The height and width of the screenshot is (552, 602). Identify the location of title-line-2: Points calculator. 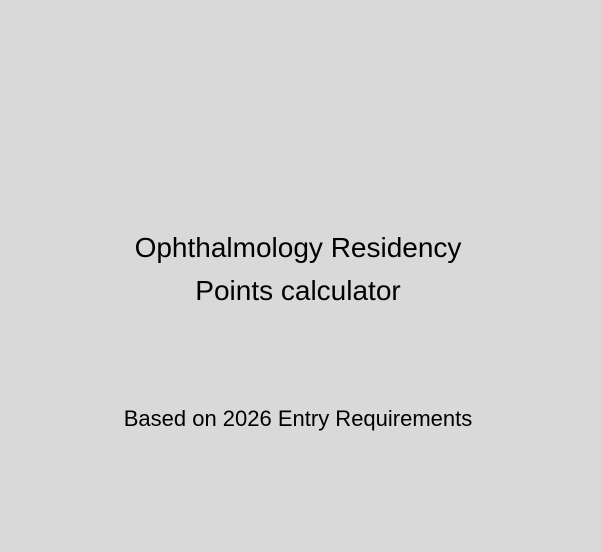
(298, 290).